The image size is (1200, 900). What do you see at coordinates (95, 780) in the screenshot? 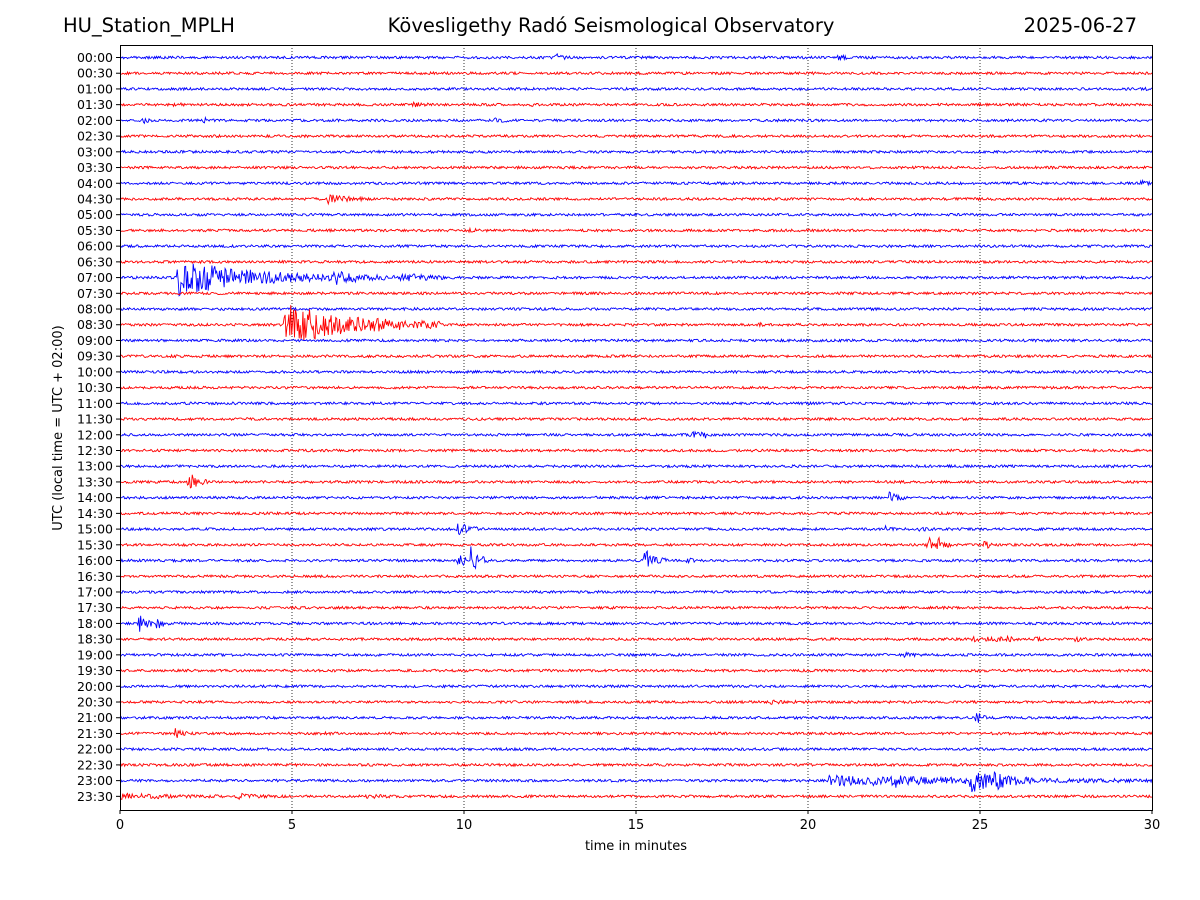
I see `y-tick-label: 23:00` at bounding box center [95, 780].